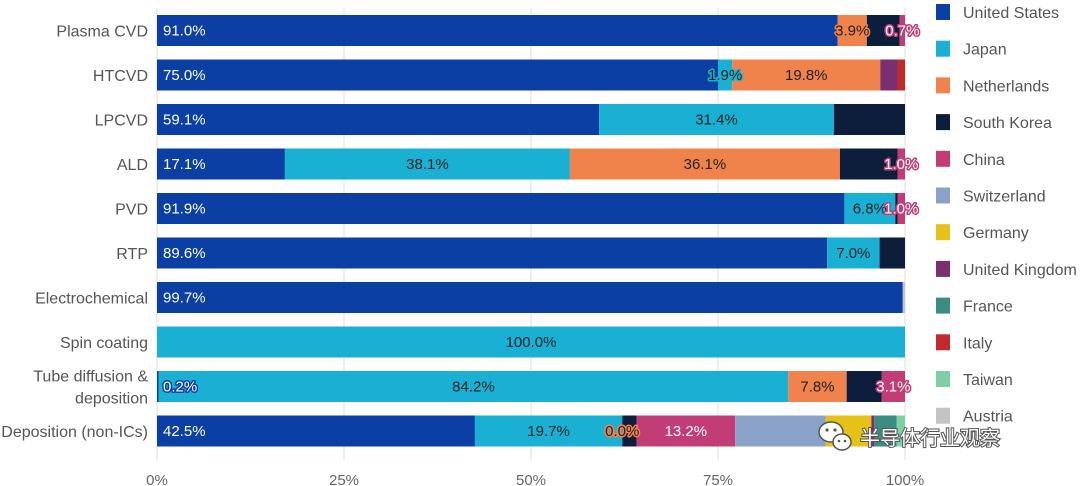  What do you see at coordinates (531, 479) in the screenshot?
I see `x-tick-label: 50%` at bounding box center [531, 479].